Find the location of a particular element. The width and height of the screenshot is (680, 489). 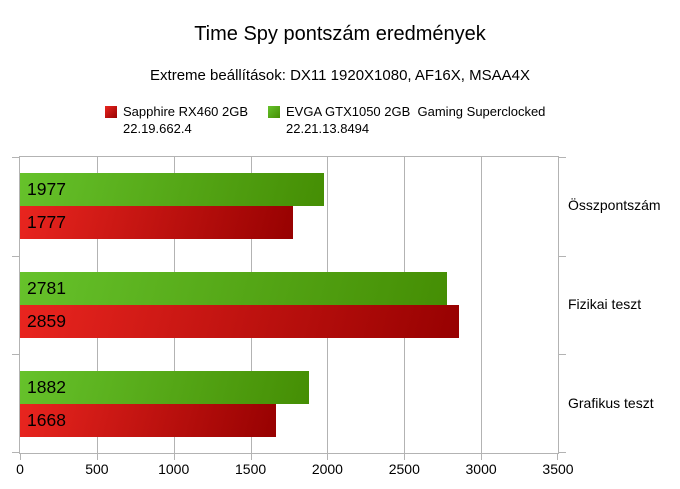

category-label: Fizikai teszt is located at coordinates (605, 304).